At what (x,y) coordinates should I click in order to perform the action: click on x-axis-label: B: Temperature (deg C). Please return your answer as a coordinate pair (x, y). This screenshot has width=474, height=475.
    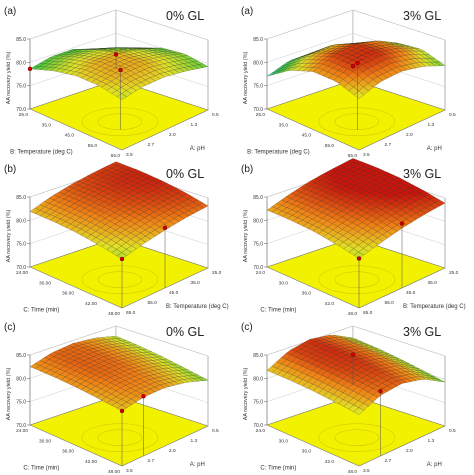
    Looking at the image, I should click on (434, 307).